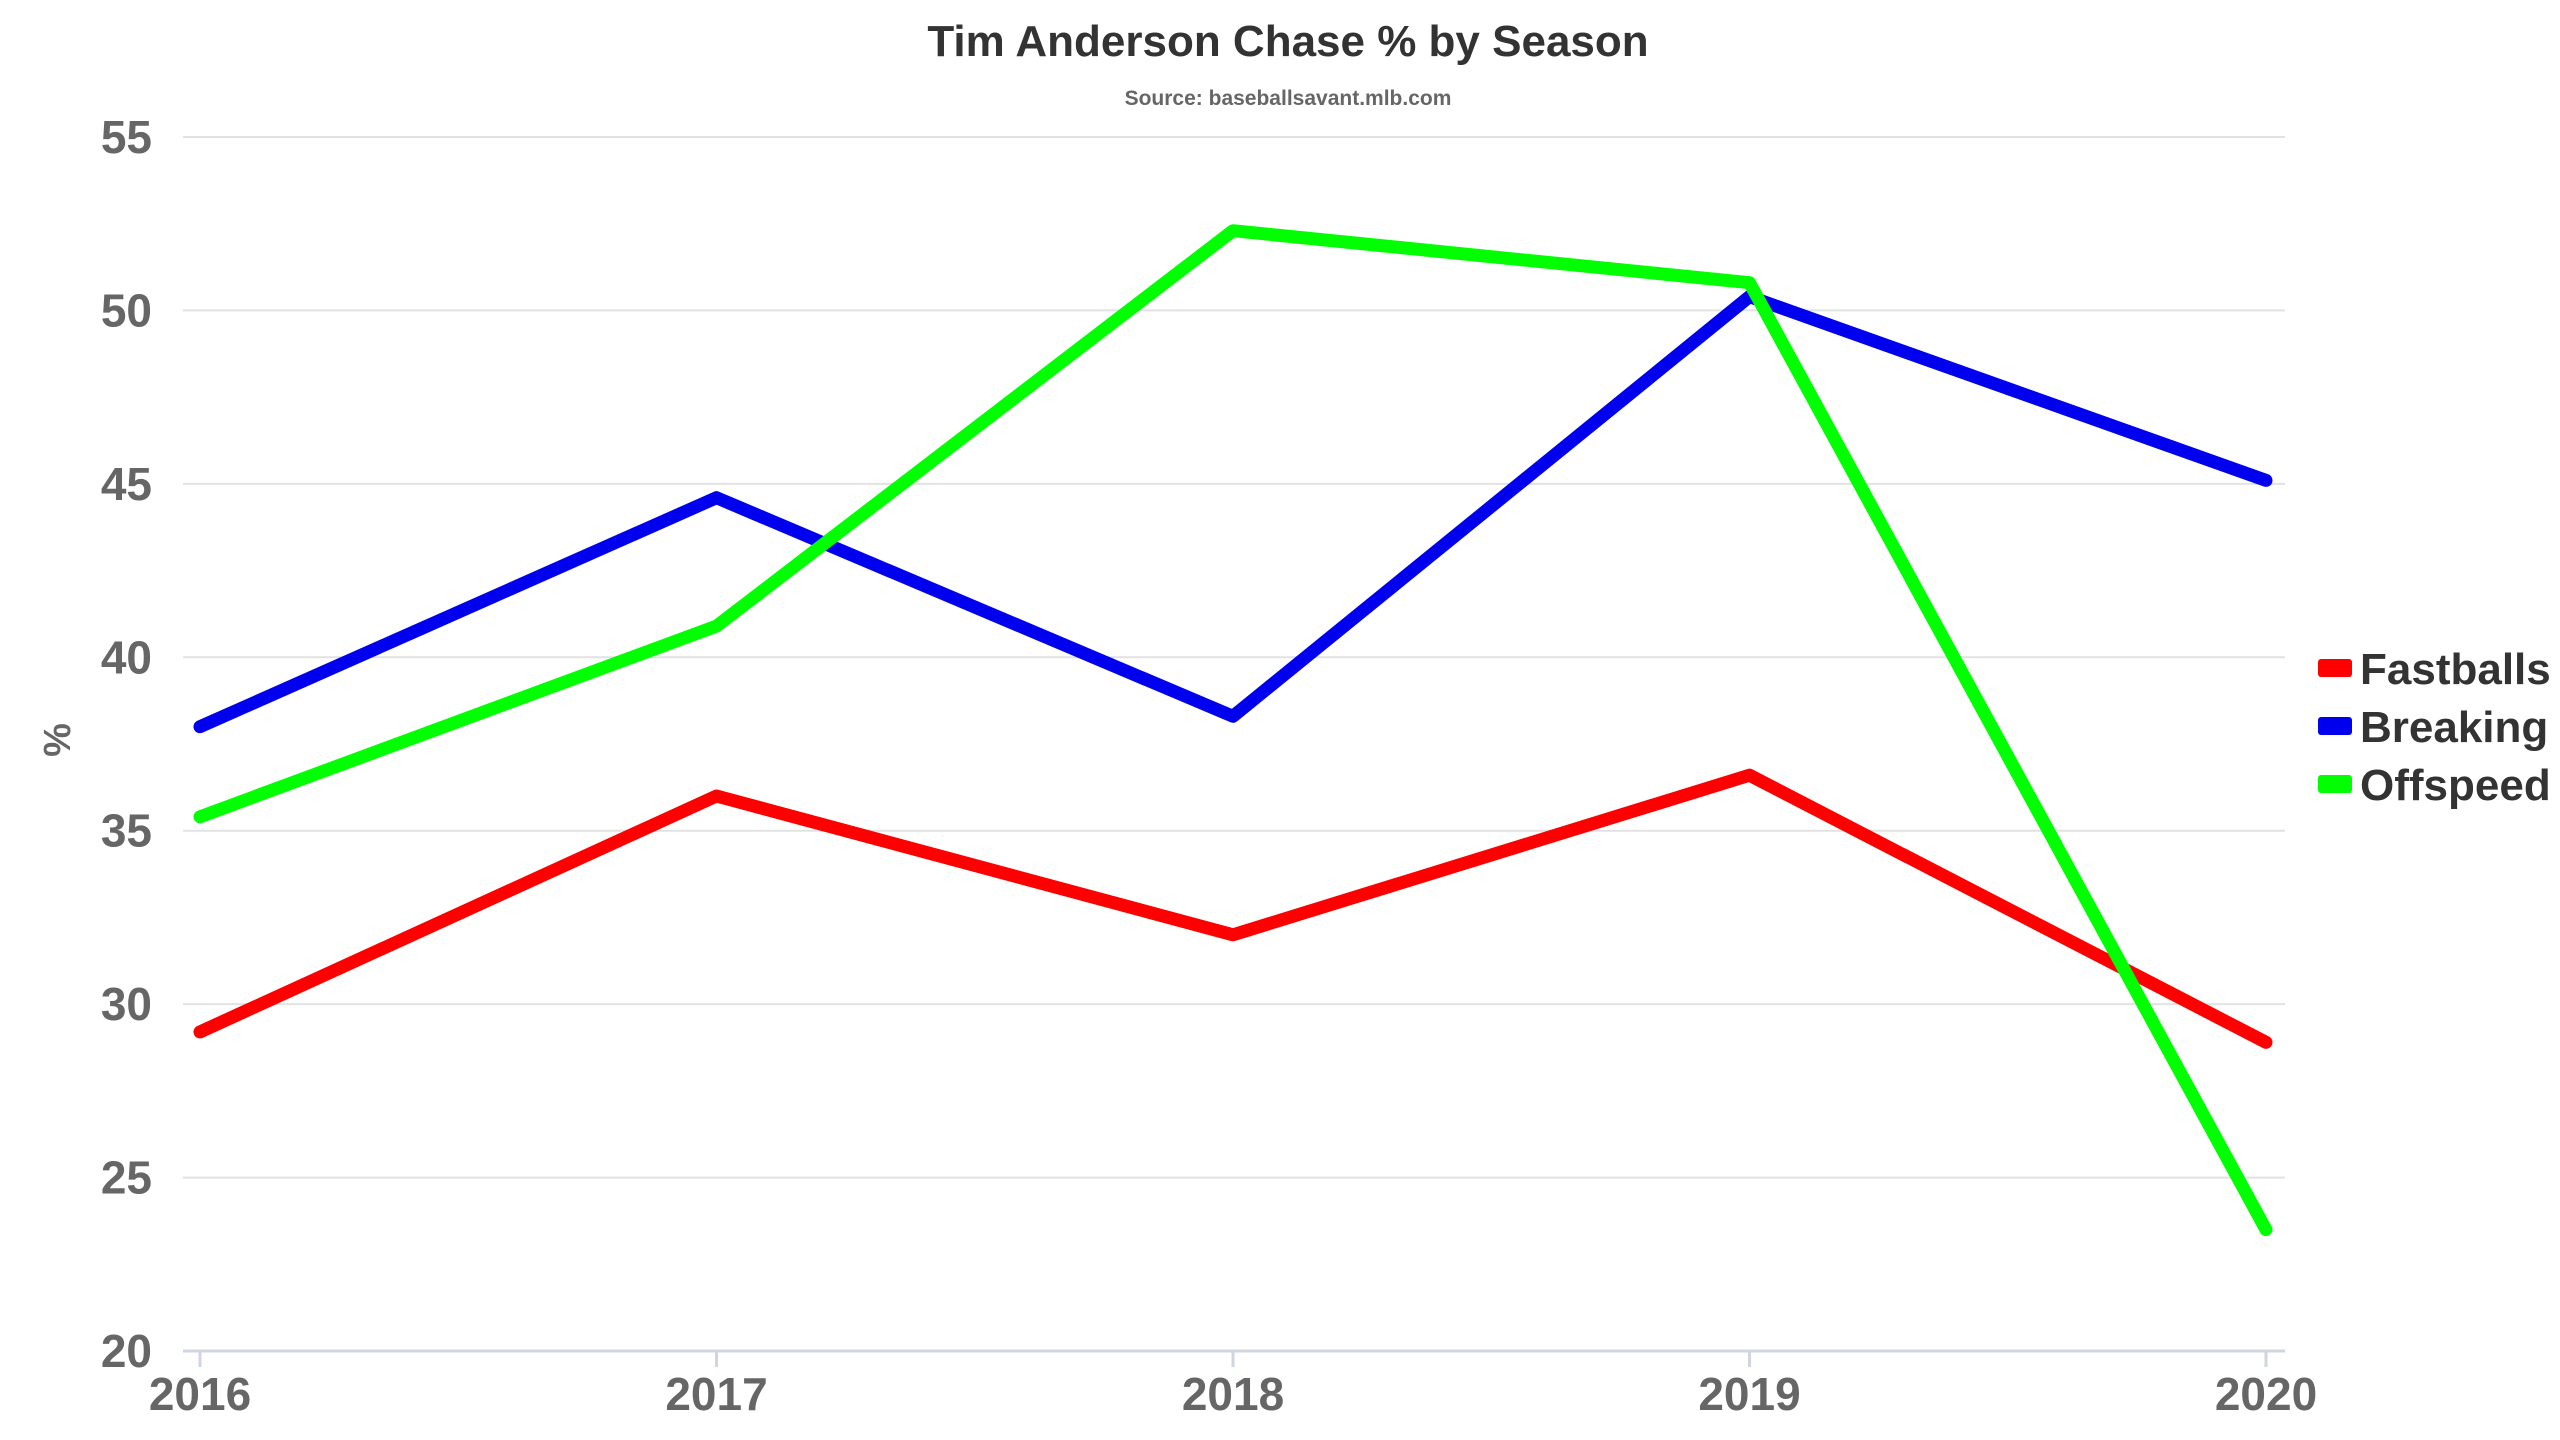 Image resolution: width=2560 pixels, height=1440 pixels. What do you see at coordinates (126, 310) in the screenshot?
I see `y-tick-label: 50` at bounding box center [126, 310].